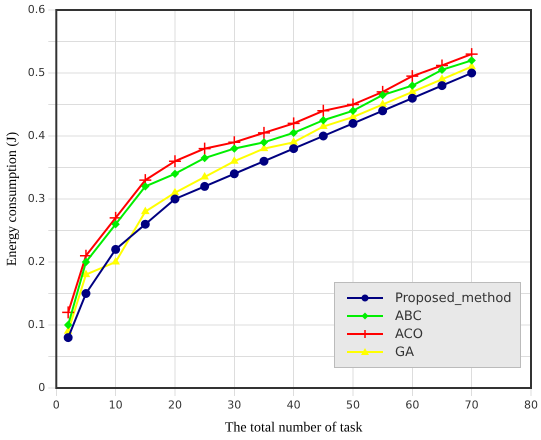 This screenshot has width=541, height=440. What do you see at coordinates (37, 72) in the screenshot?
I see `y-tick-label: 0.5` at bounding box center [37, 72].